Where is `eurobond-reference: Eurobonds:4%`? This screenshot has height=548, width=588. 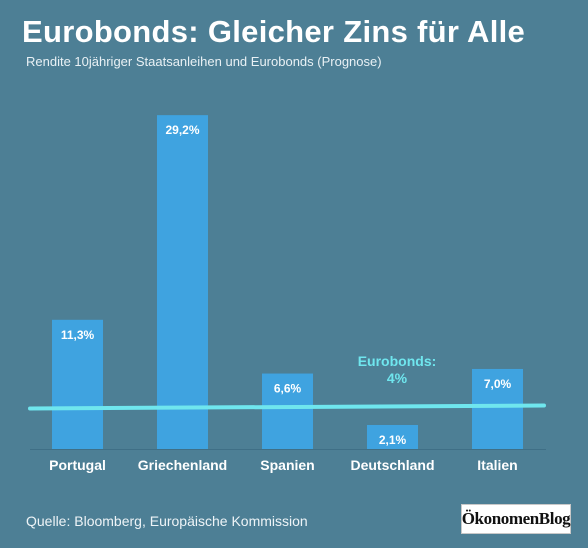 eurobond-reference: Eurobonds:4% is located at coordinates (287, 382).